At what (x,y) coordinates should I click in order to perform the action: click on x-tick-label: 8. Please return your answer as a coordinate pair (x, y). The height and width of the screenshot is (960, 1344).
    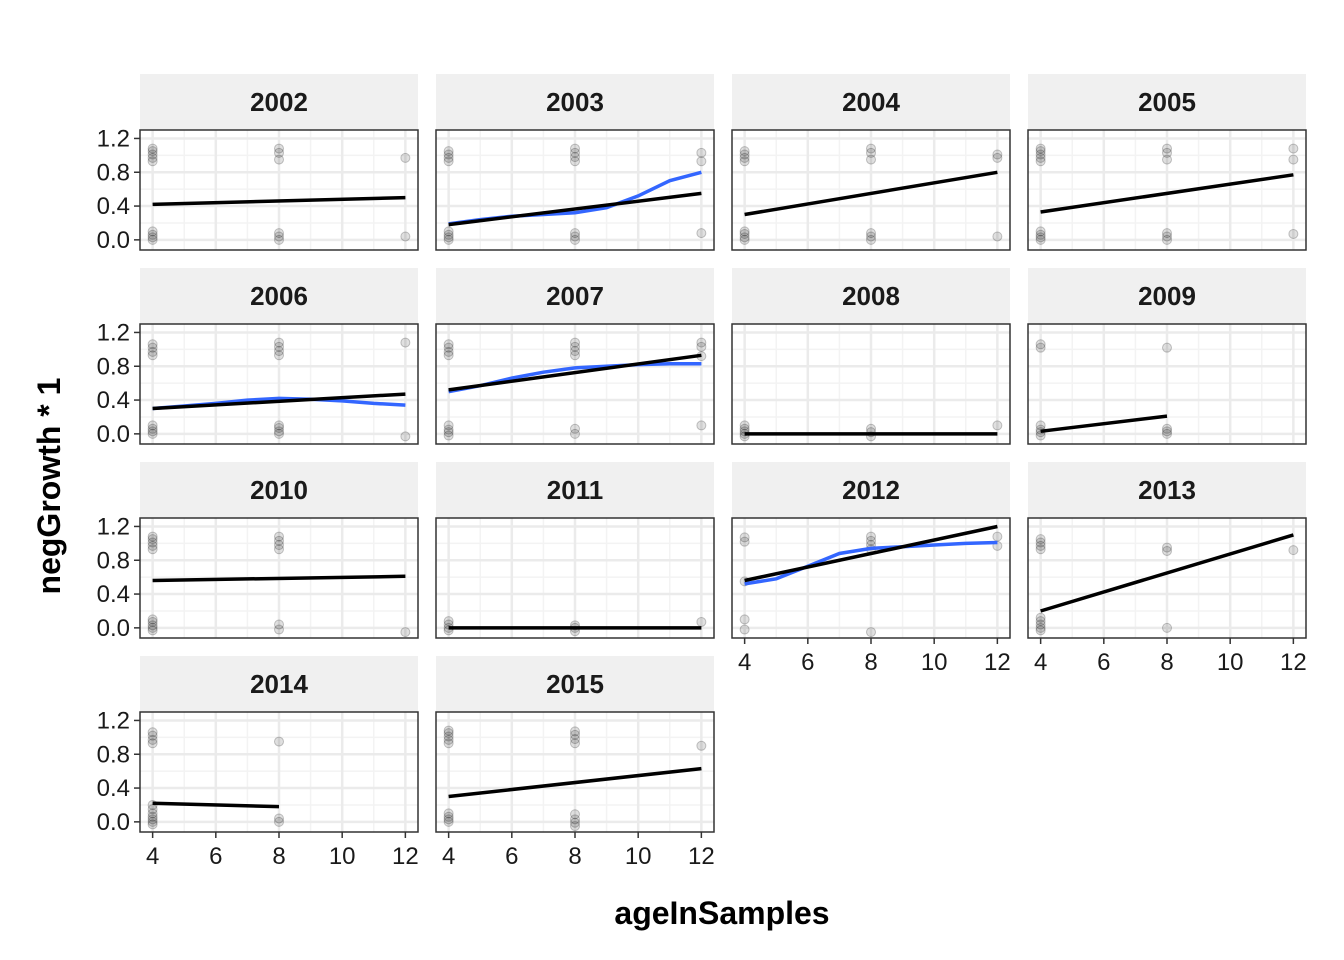
    Looking at the image, I should click on (574, 856).